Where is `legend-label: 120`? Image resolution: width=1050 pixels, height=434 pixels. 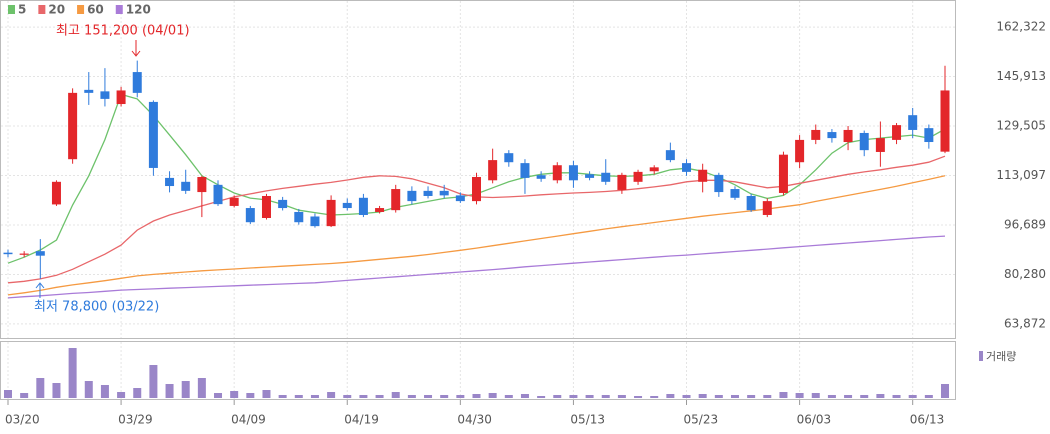
legend-label: 120 is located at coordinates (138, 10).